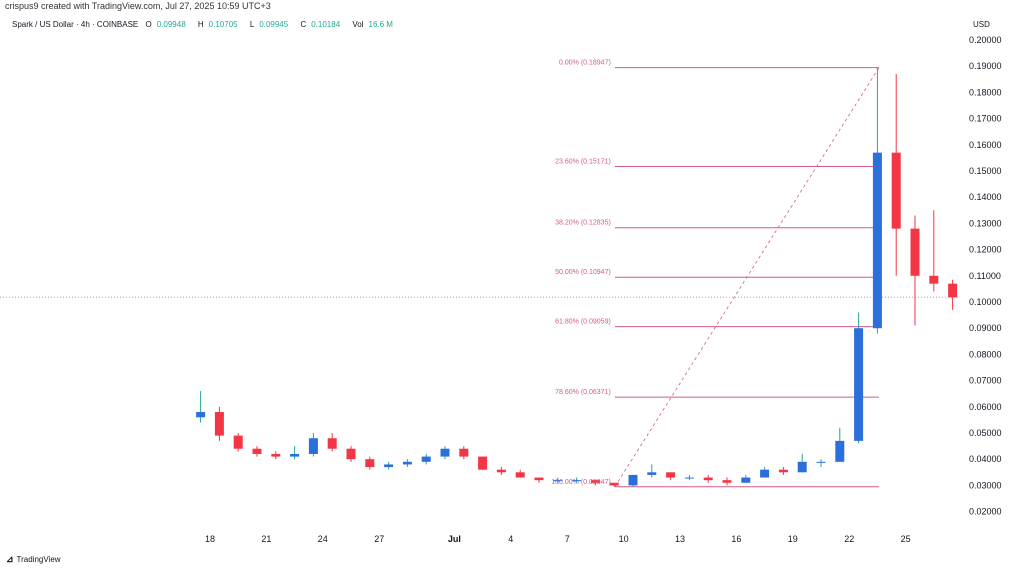  What do you see at coordinates (985, 223) in the screenshot?
I see `y-tick-label: 0.13000` at bounding box center [985, 223].